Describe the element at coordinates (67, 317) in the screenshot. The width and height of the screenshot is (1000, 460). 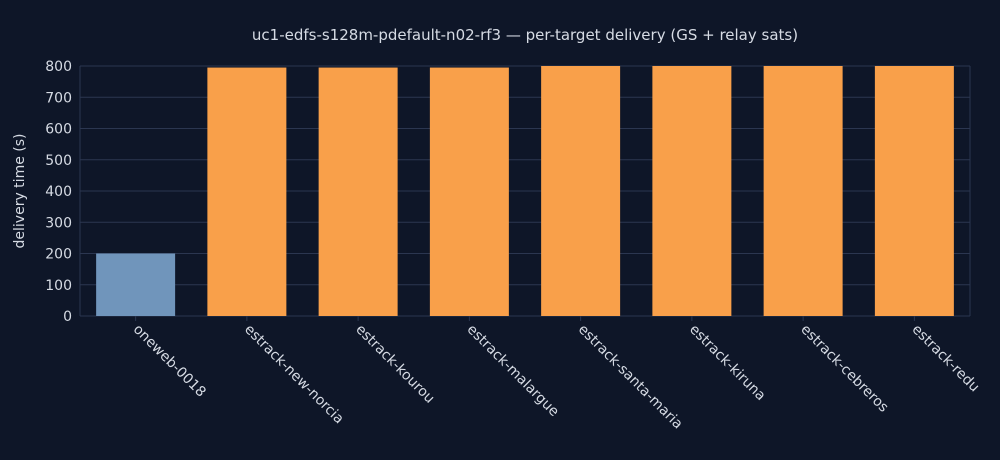
I see `y-tick-label: 0` at that location.